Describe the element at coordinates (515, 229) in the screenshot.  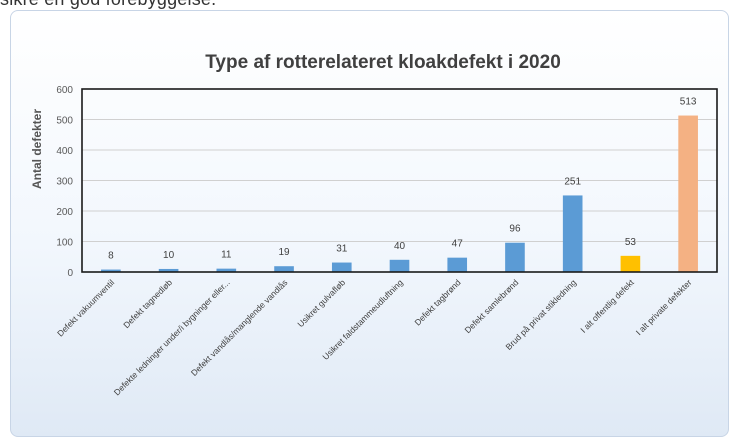
I see `bar-data-label: 96` at that location.